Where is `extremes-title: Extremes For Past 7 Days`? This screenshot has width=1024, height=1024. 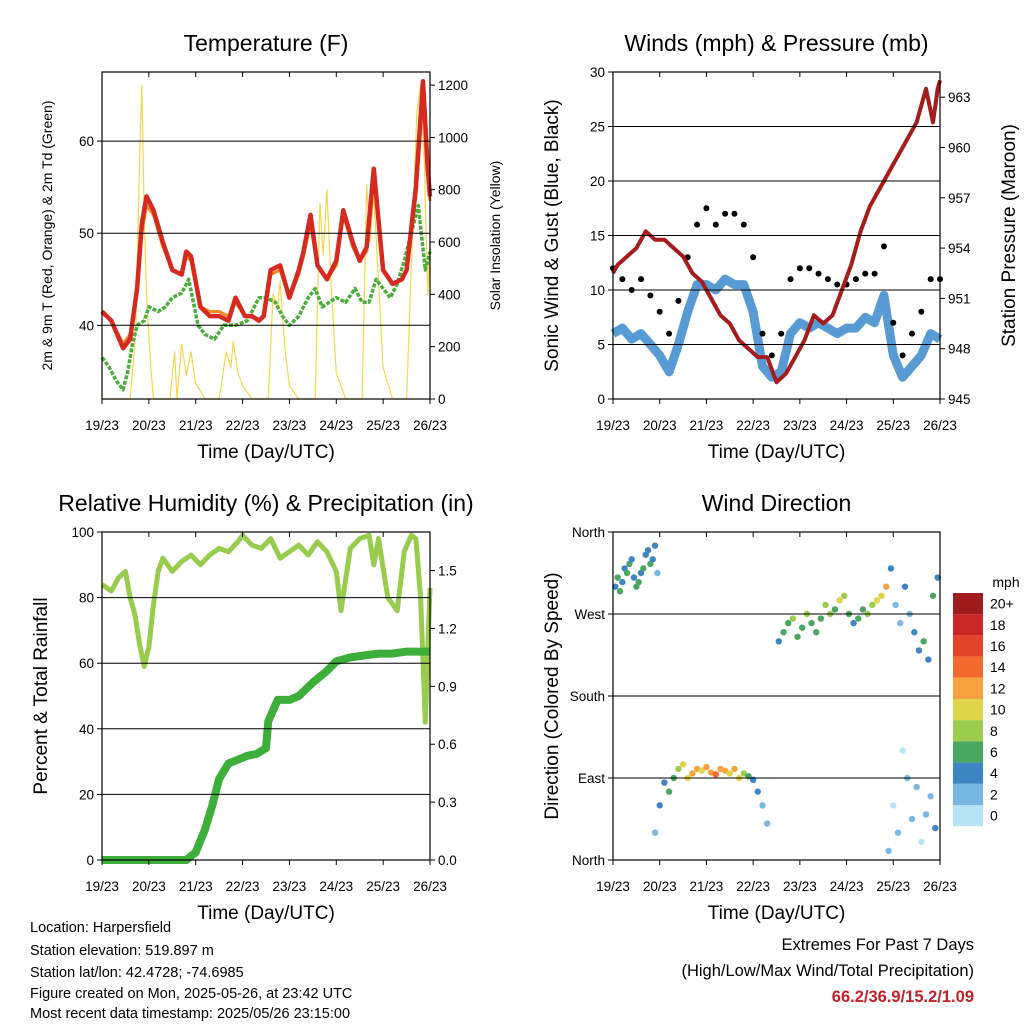
extremes-title: Extremes For Past 7 Days is located at coordinates (877, 945).